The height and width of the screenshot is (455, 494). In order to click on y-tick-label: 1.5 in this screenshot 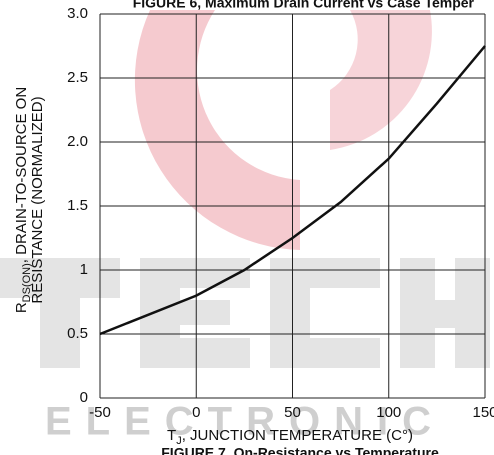, I will do `click(77, 205)`.